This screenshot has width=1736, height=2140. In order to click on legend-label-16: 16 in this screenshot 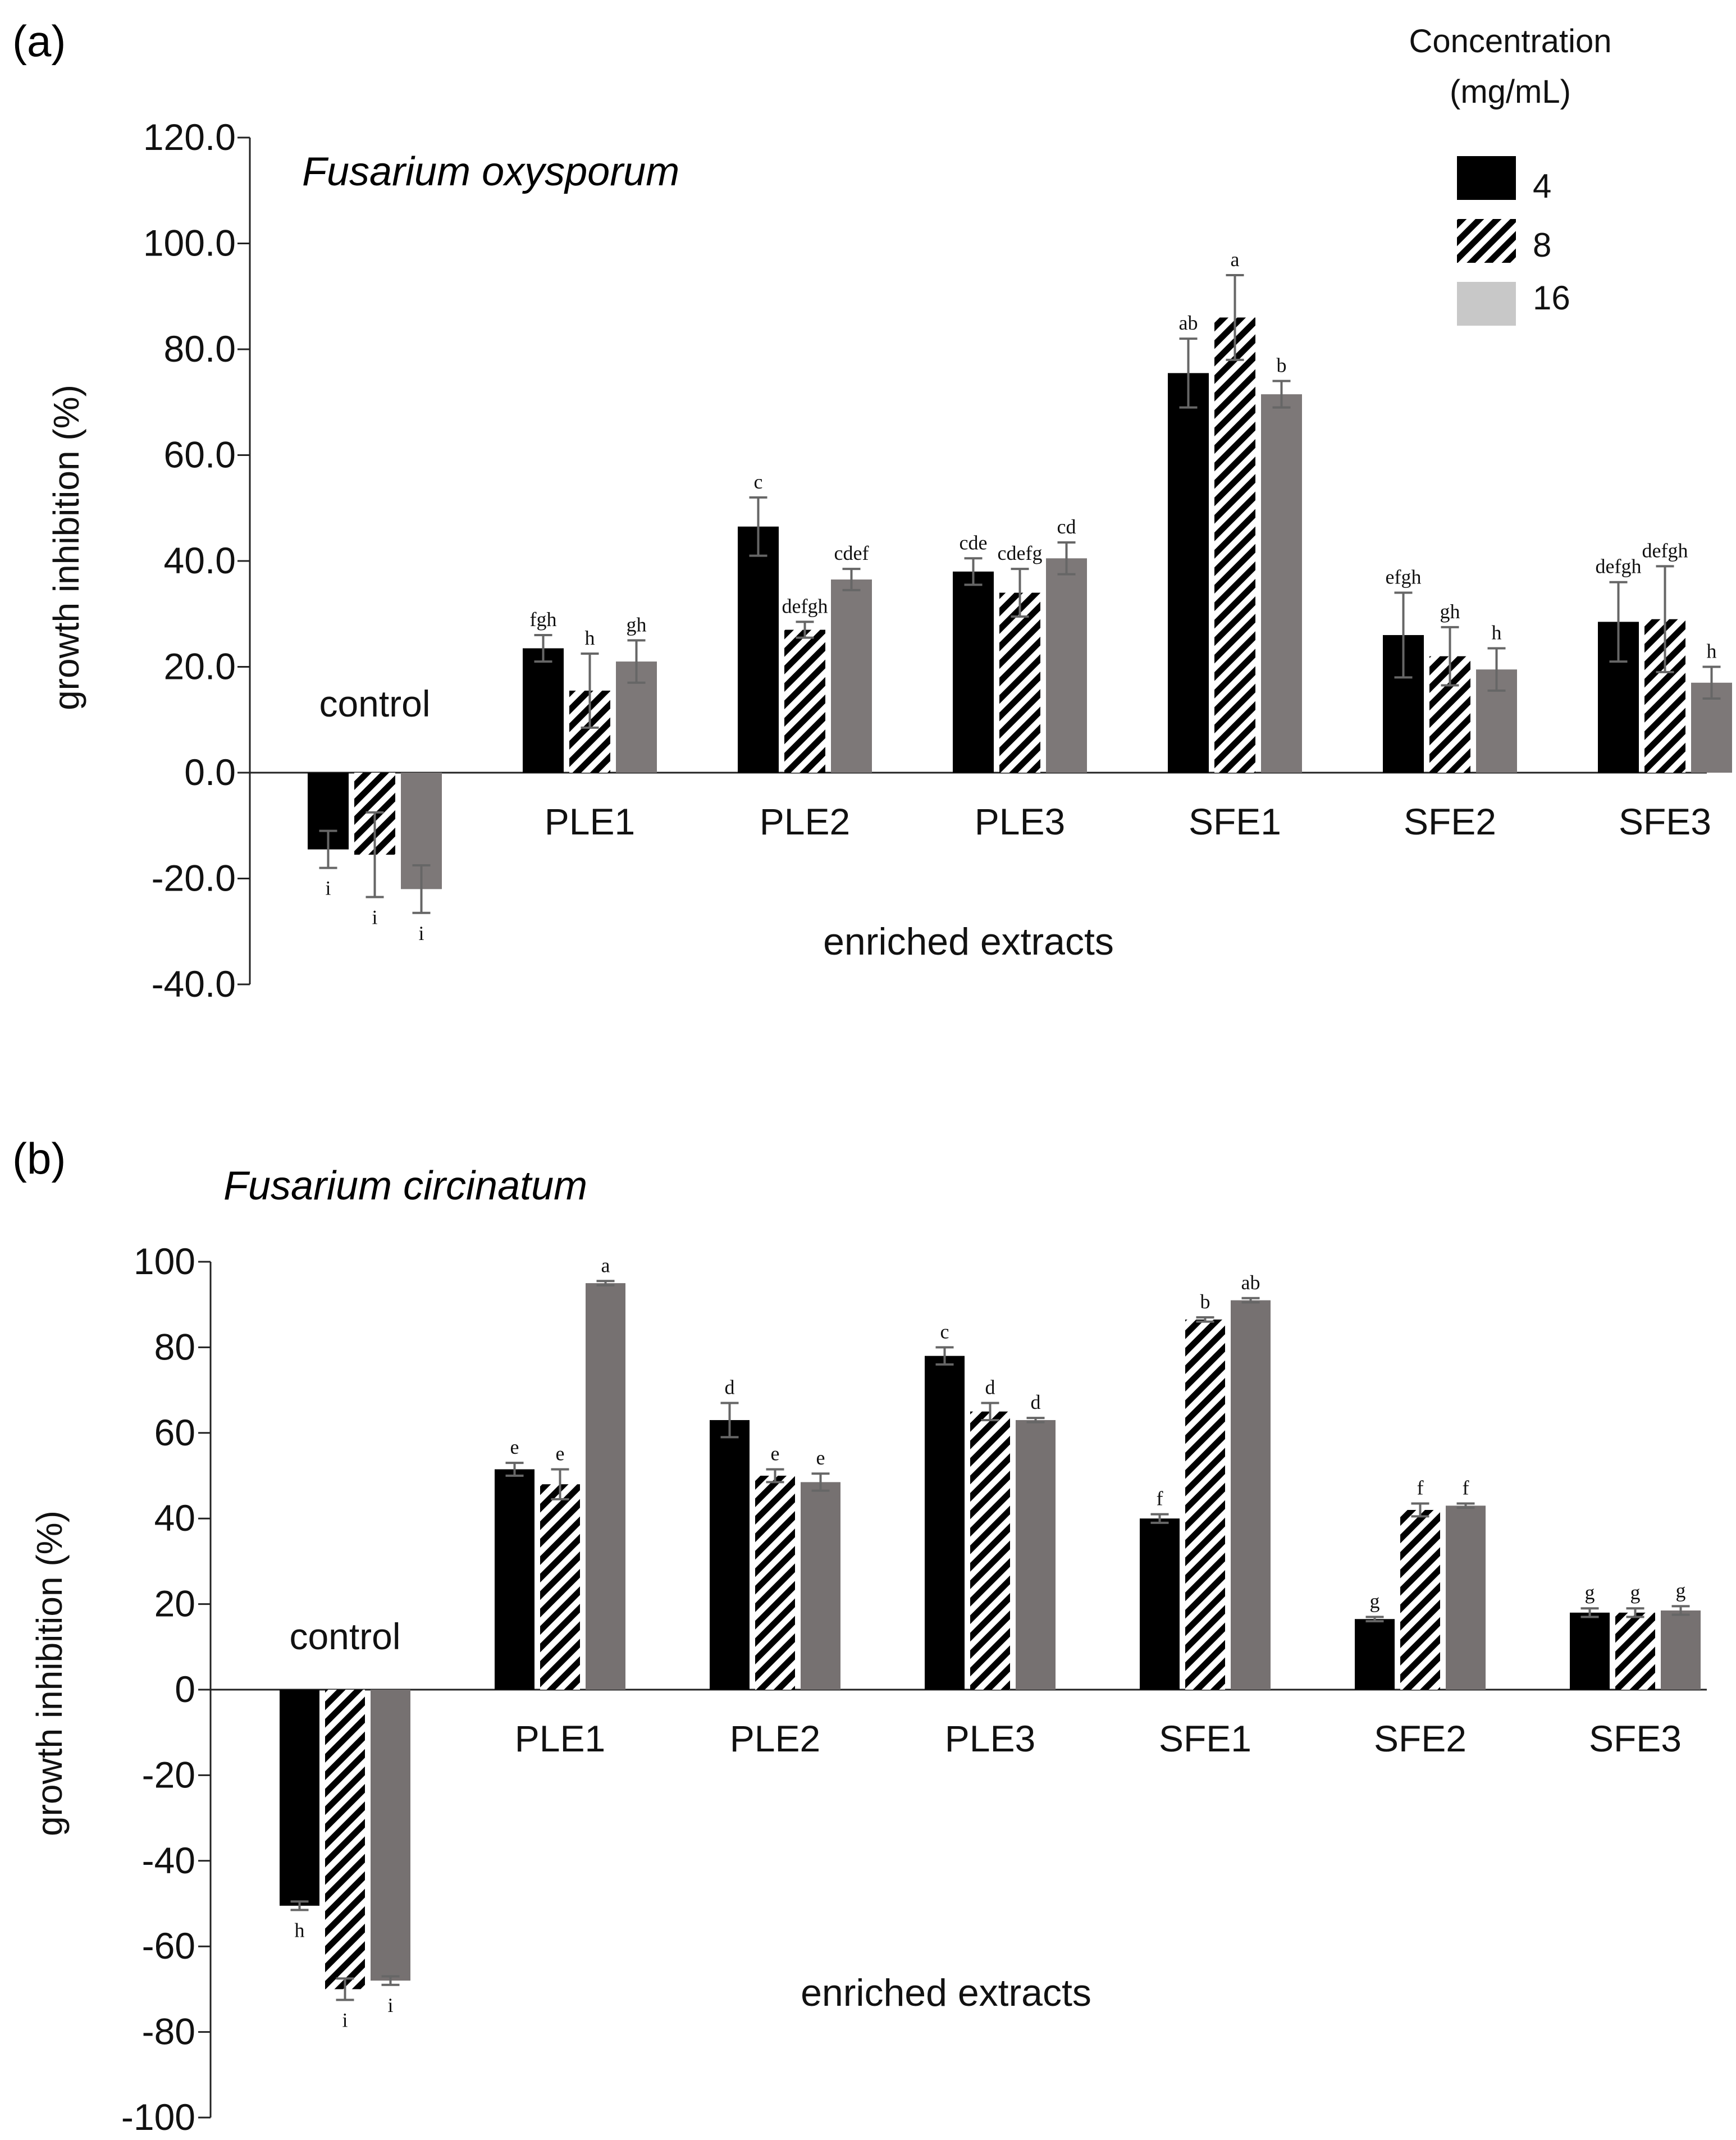, I will do `click(1551, 298)`.